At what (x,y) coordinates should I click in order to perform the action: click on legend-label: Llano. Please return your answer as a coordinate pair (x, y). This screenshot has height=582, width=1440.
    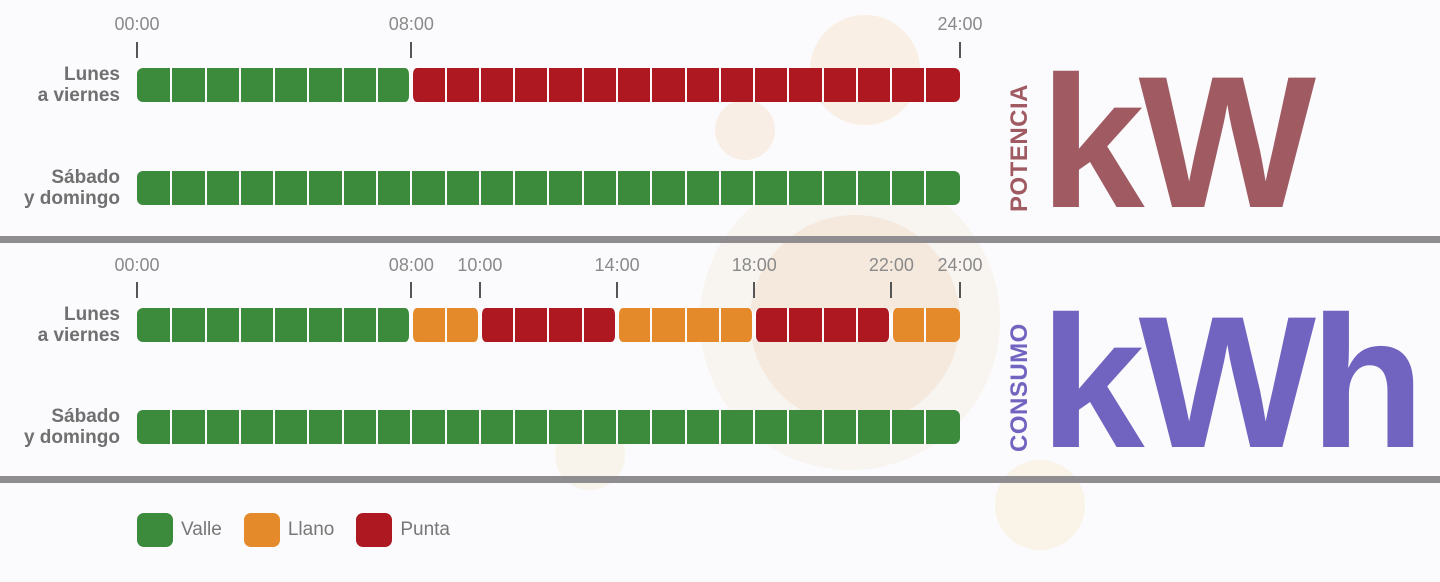
    Looking at the image, I should click on (311, 529).